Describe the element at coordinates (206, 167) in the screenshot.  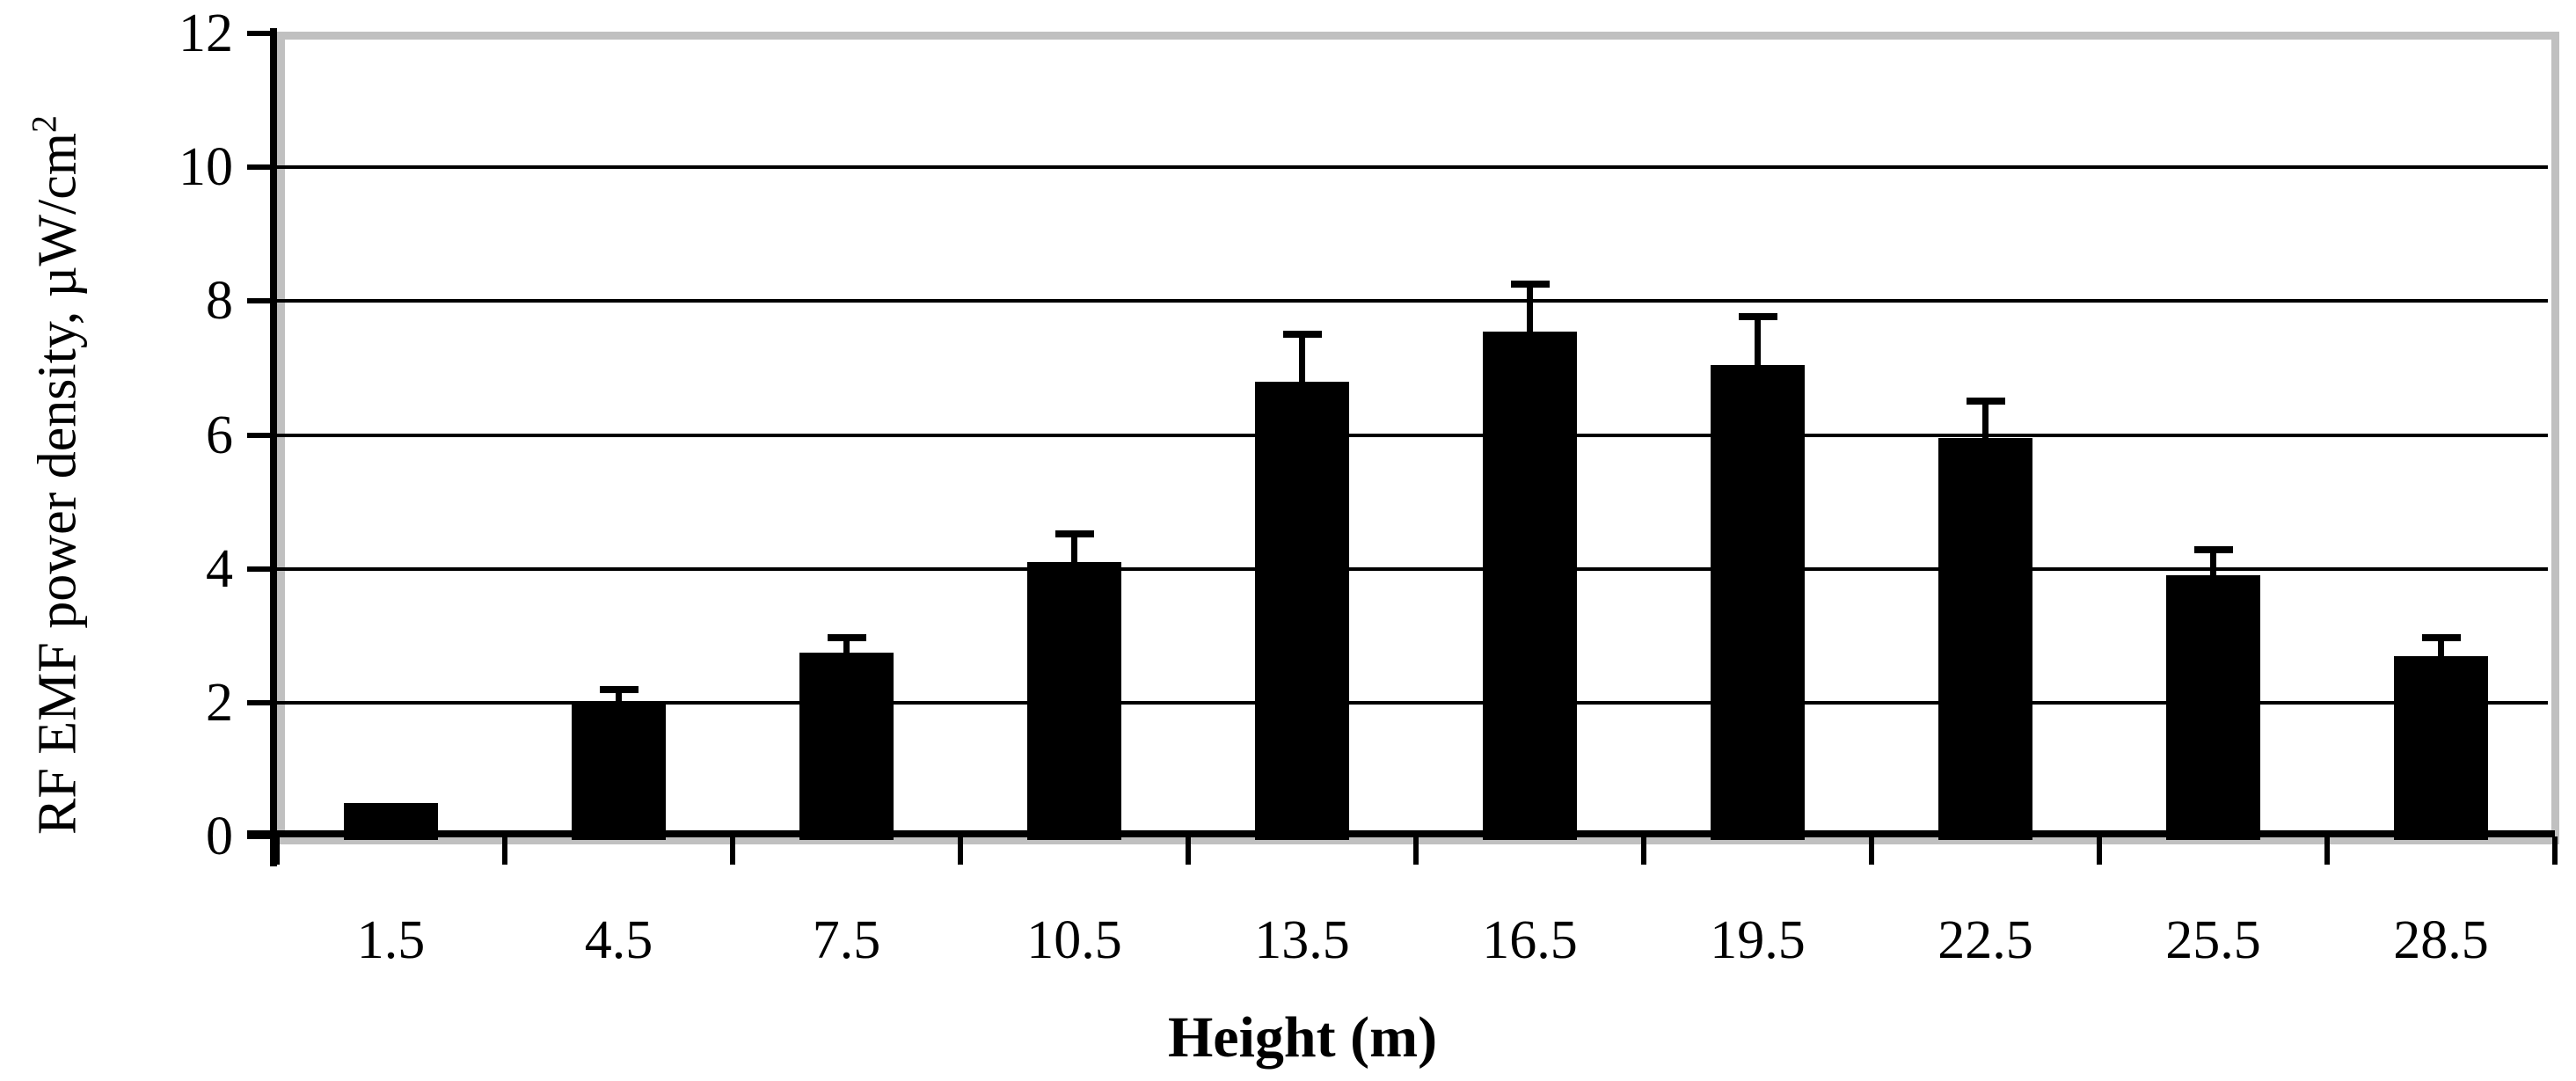
I see `y-tick-label-10: 10` at that location.